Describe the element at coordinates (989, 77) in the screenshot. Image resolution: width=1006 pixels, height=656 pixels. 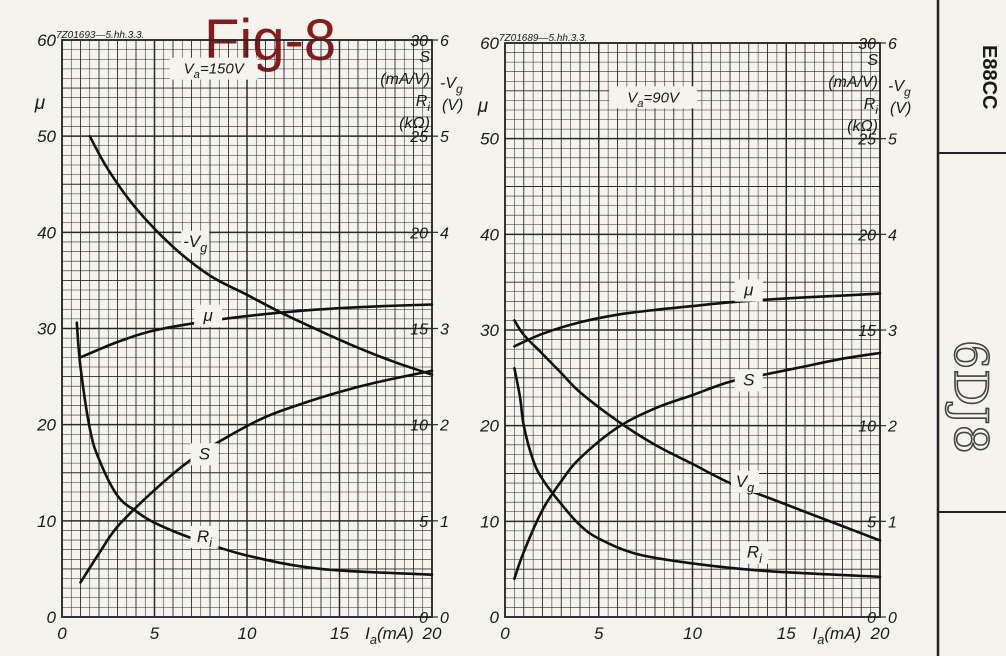
I see `tube-type-label: E88CC` at that location.